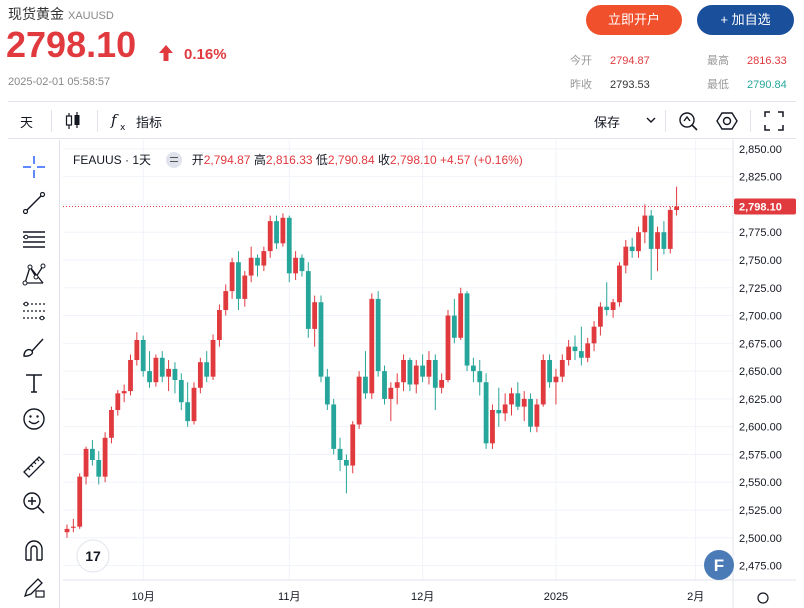 This screenshot has width=804, height=608. What do you see at coordinates (73, 121) in the screenshot?
I see `candles-icon` at bounding box center [73, 121].